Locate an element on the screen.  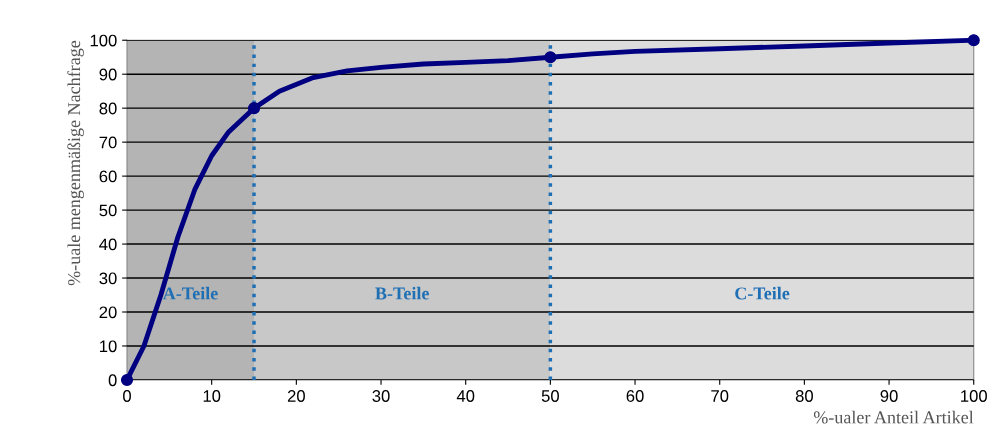
y-tick-label: 60 is located at coordinates (108, 176).